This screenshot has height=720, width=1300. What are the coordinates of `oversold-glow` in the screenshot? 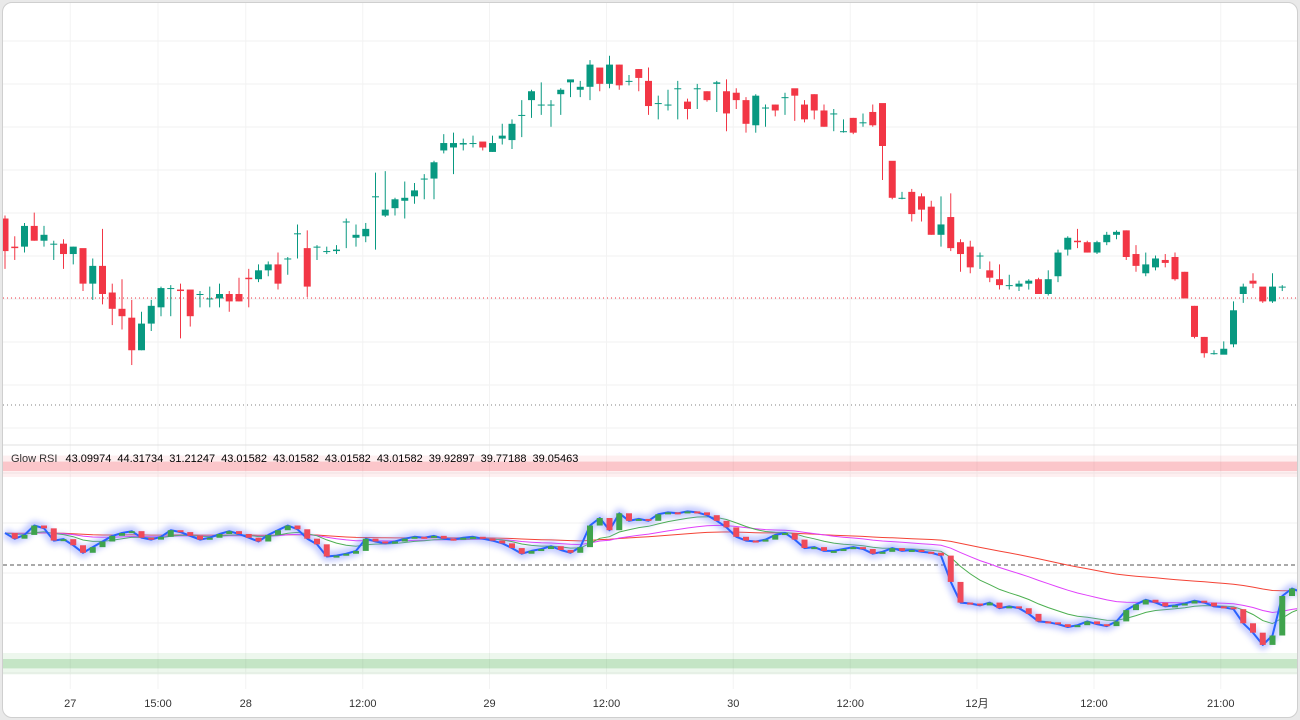 It's located at (650, 664).